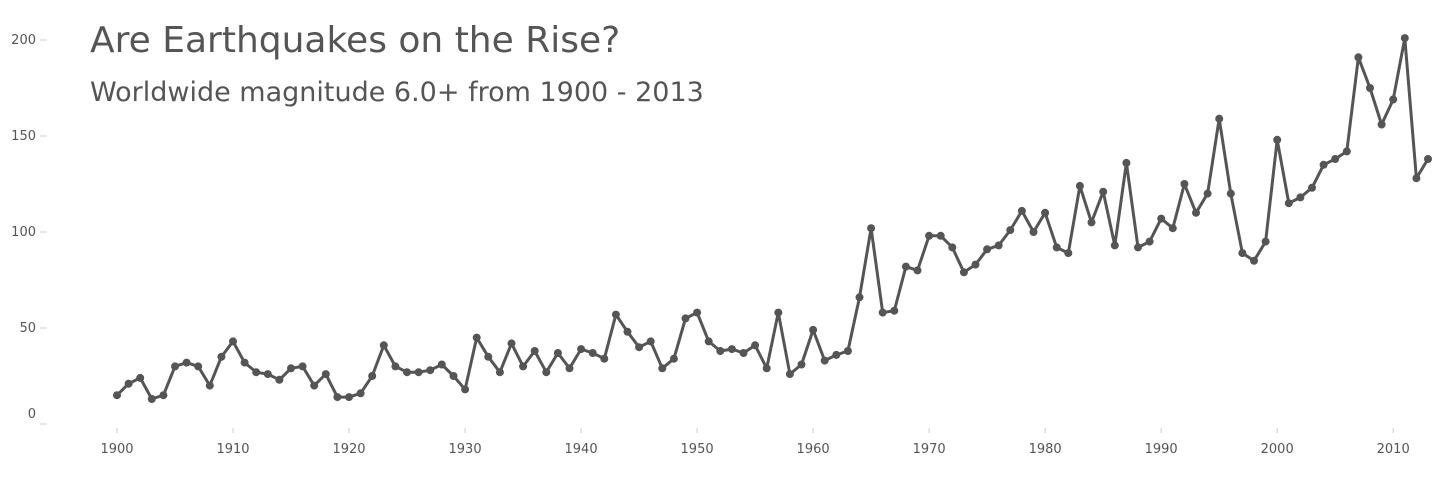 The height and width of the screenshot is (479, 1456). Describe the element at coordinates (592, 353) in the screenshot. I see `data-point: 1941: 37` at that location.